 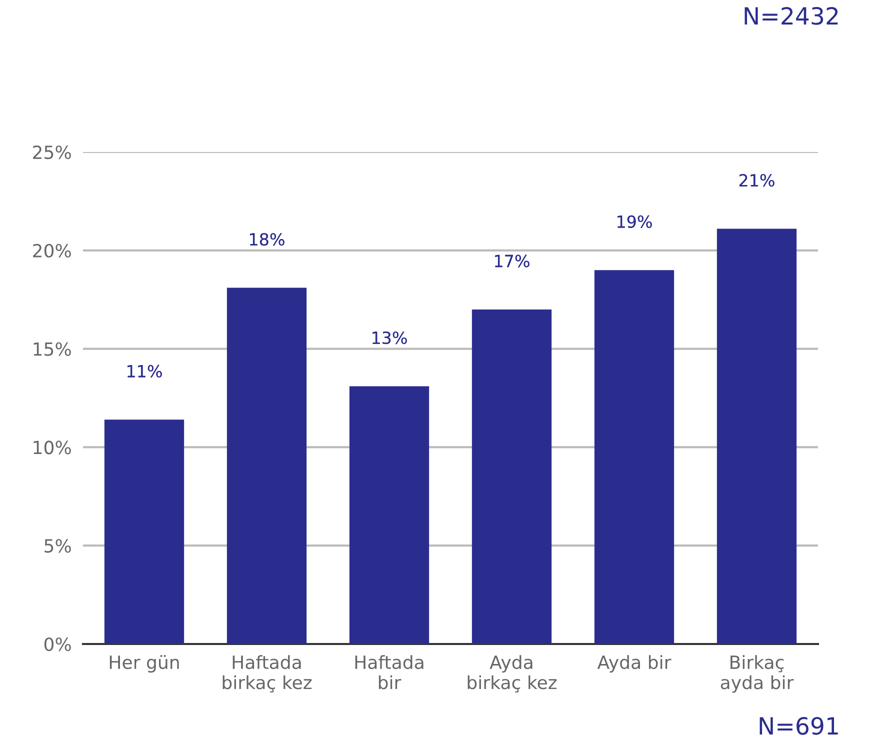 I want to click on text: N=691, so click(x=799, y=725).